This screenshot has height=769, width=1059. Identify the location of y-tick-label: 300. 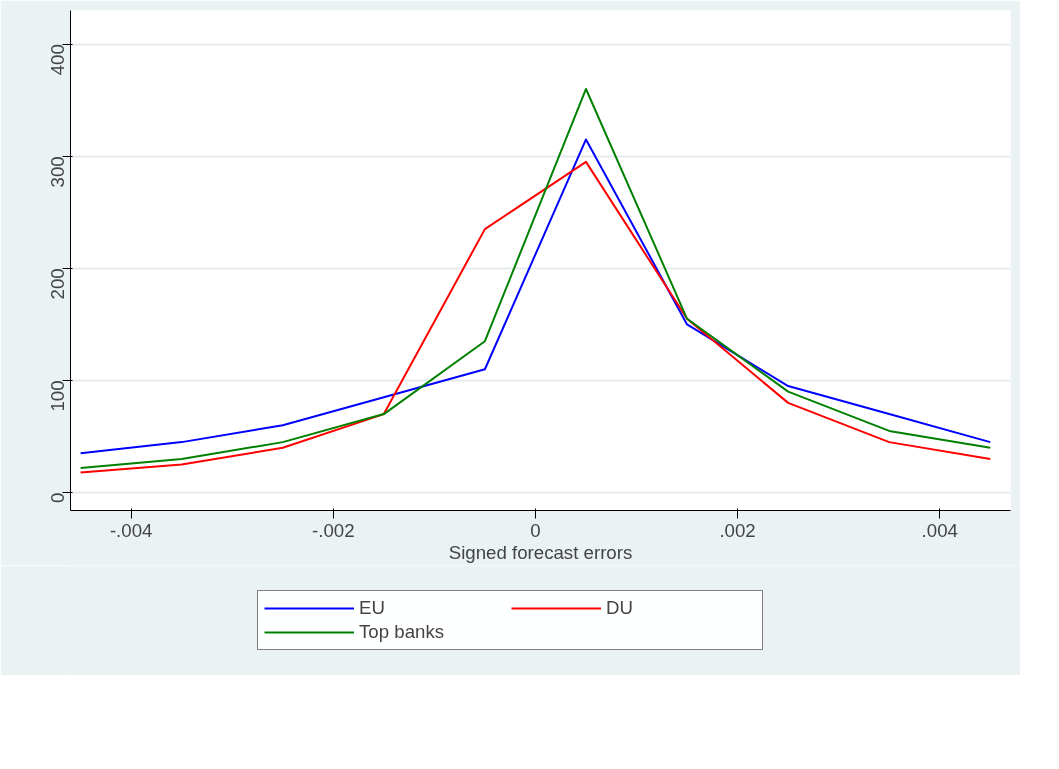
(57, 172).